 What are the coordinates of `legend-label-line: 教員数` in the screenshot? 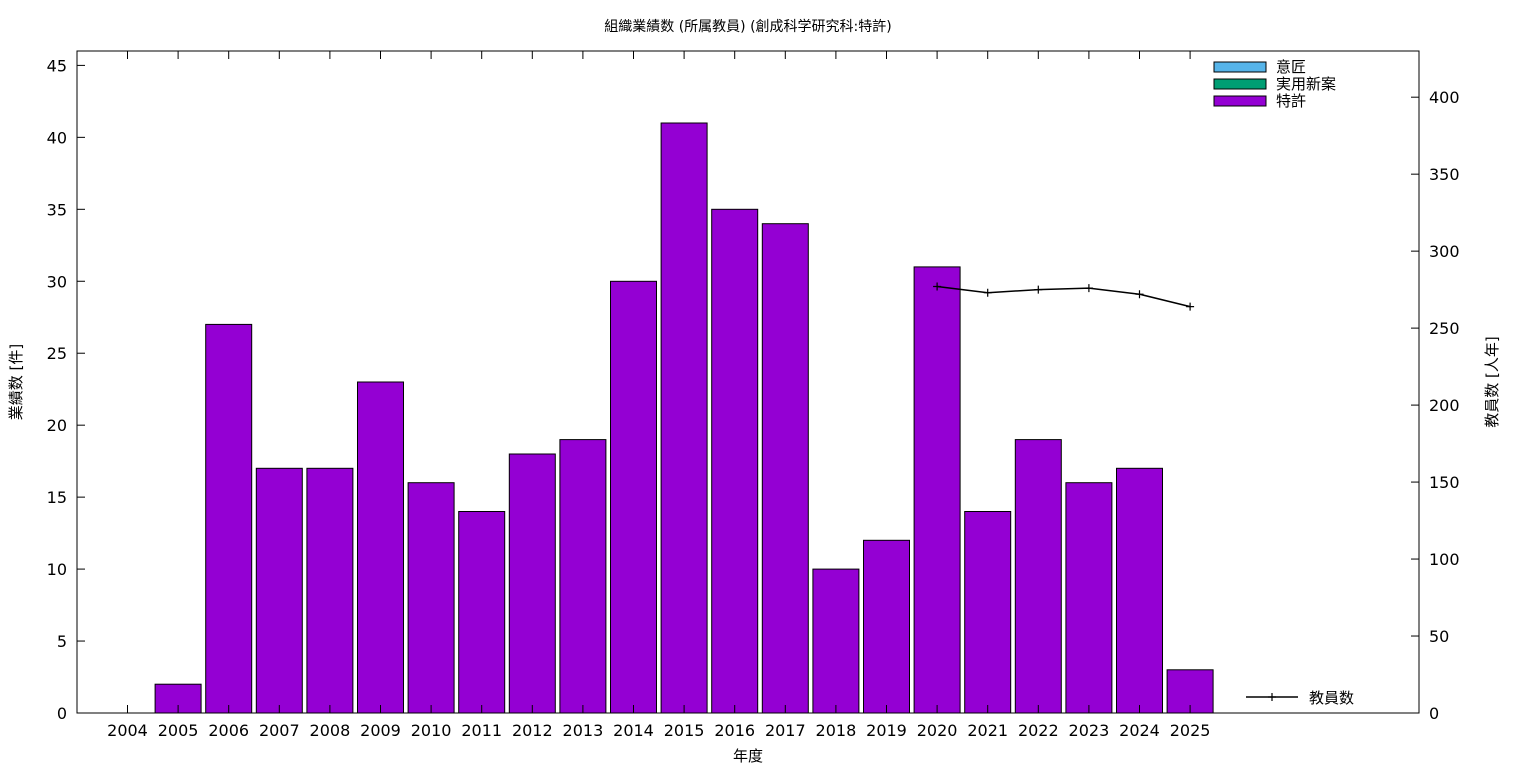 It's located at (1331, 698).